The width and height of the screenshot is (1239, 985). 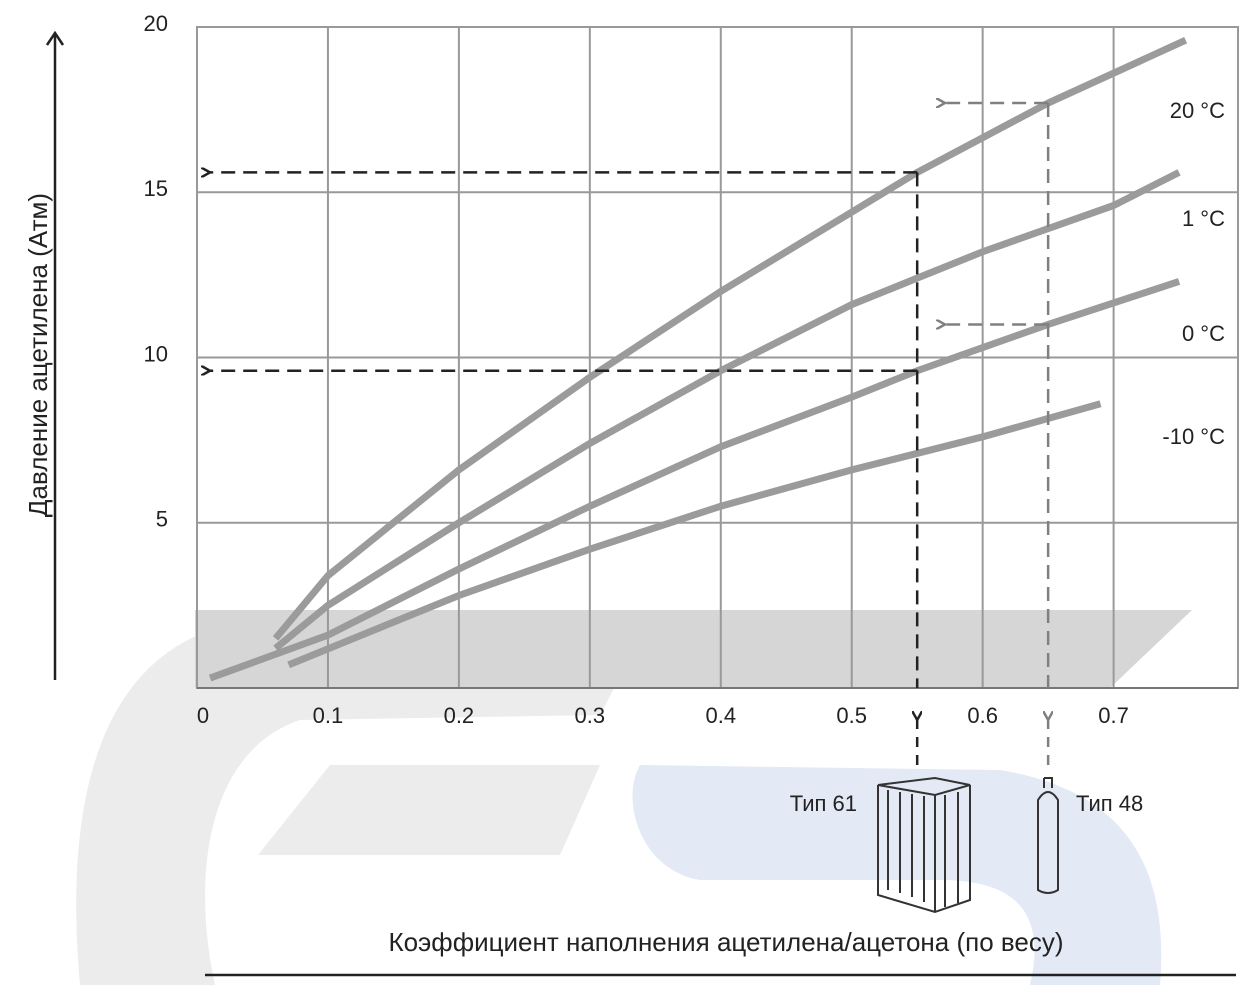 I want to click on x-tick-label: 0.1, so click(x=328, y=715).